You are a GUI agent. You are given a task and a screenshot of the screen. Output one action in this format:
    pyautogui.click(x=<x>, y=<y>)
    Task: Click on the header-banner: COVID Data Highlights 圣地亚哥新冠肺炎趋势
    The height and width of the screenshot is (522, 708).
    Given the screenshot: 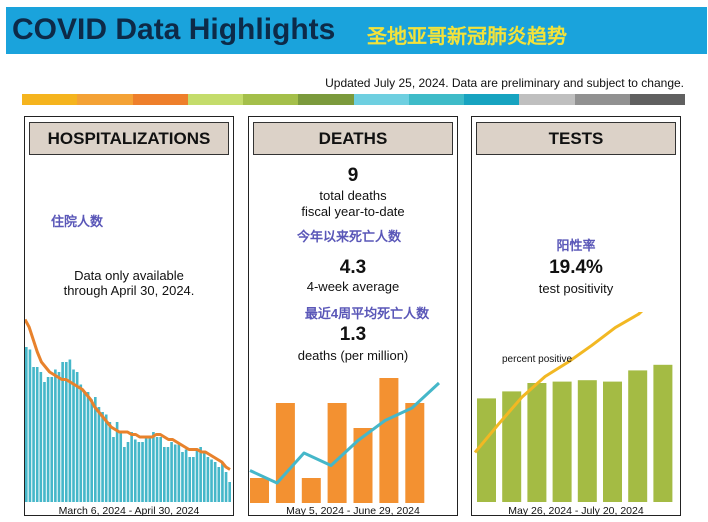 What is the action you would take?
    pyautogui.click(x=356, y=30)
    